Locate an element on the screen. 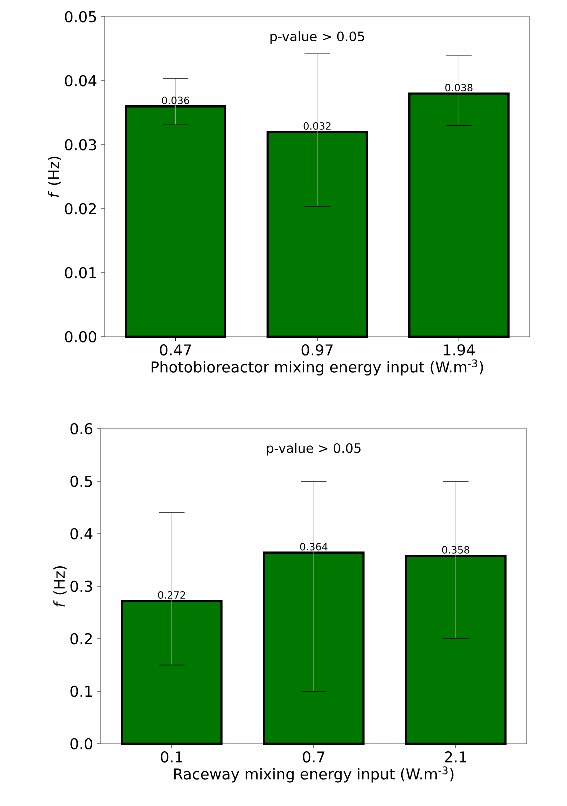  y-tick-label: 0.3 is located at coordinates (81, 586).